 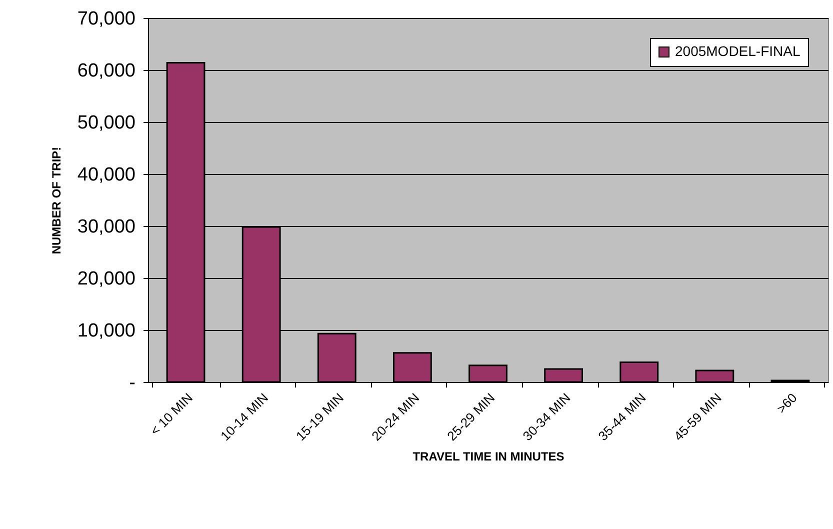 I want to click on y-tick-label: 60,000, so click(x=106, y=71).